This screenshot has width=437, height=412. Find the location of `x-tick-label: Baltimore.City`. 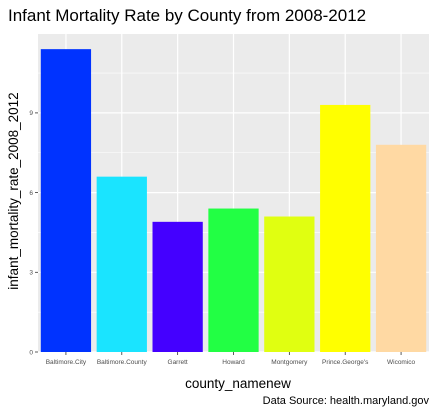

x-tick-label: Baltimore.City is located at coordinates (66, 362).